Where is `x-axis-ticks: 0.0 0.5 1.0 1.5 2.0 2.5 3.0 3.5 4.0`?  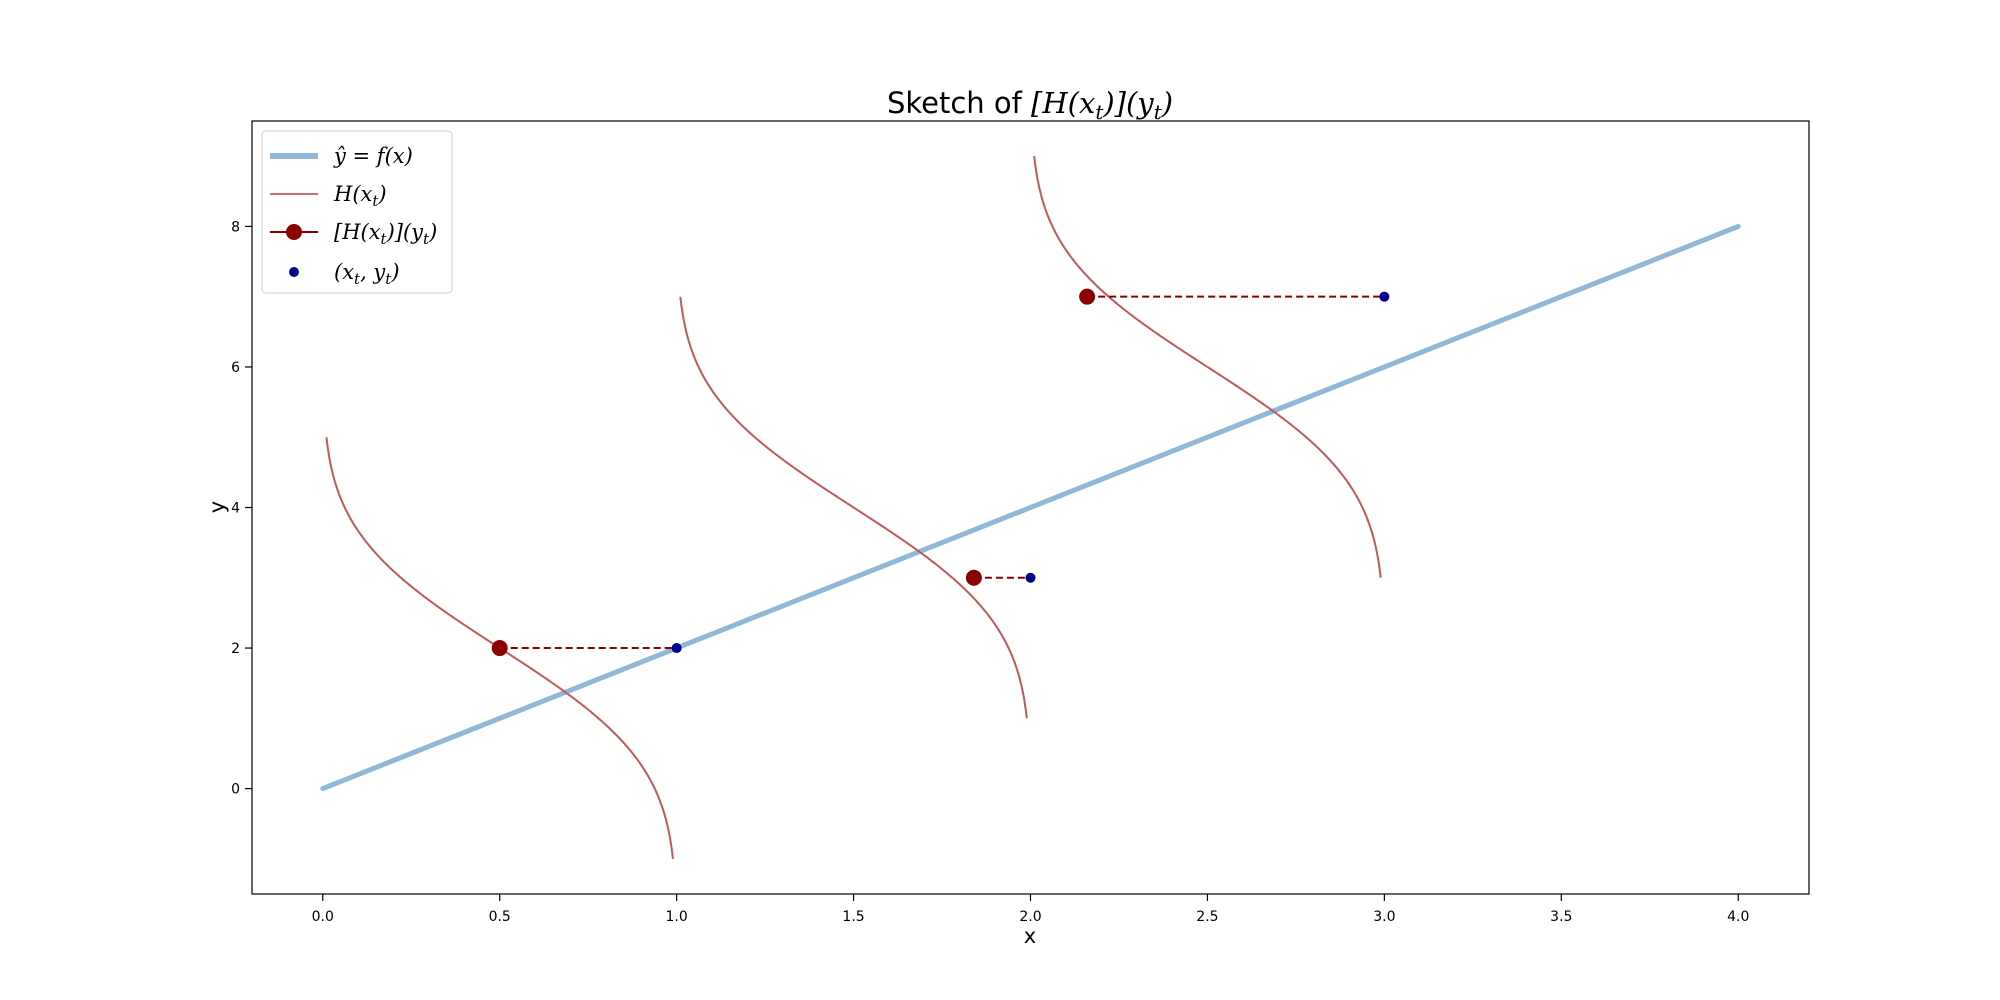 x-axis-ticks: 0.0 0.5 1.0 1.5 2.0 2.5 3.0 3.5 4.0 is located at coordinates (1030, 909).